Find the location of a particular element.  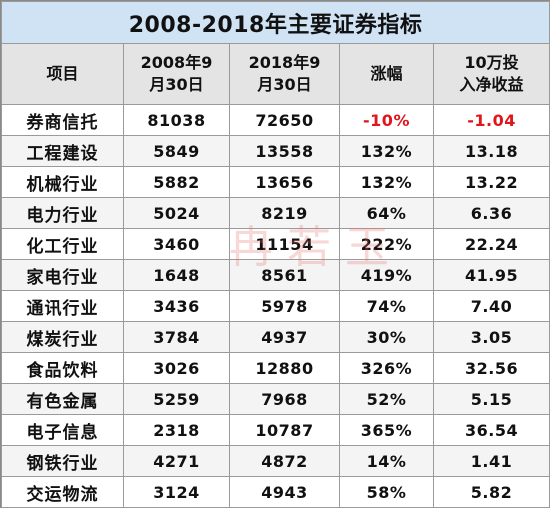

row-change: 419% is located at coordinates (386, 275).